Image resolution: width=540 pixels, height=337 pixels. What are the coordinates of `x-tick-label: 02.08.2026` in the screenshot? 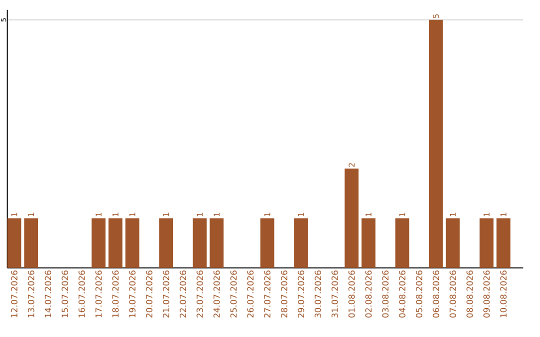 It's located at (368, 294).